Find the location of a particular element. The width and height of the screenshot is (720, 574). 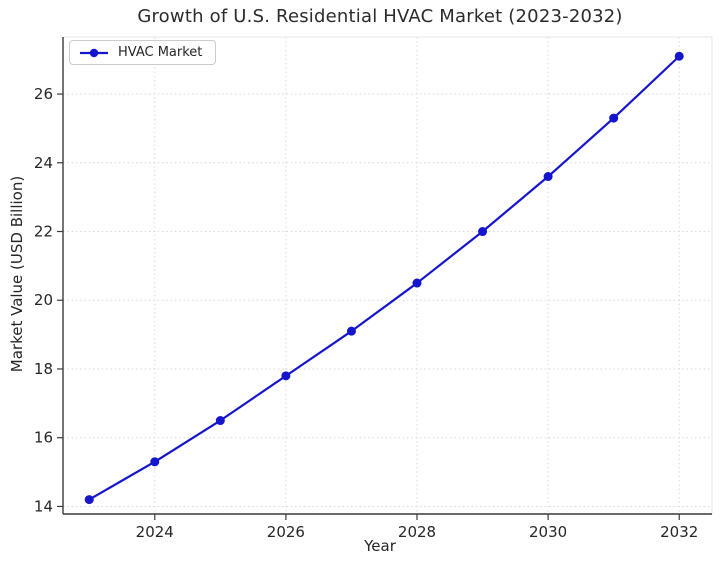

svg-text: 2030 is located at coordinates (548, 532).